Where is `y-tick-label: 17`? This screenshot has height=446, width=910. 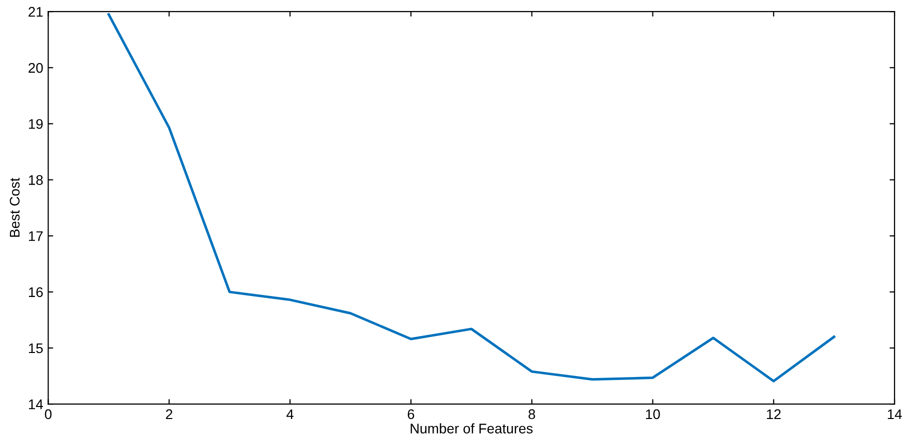
y-tick-label: 17 is located at coordinates (35, 236).